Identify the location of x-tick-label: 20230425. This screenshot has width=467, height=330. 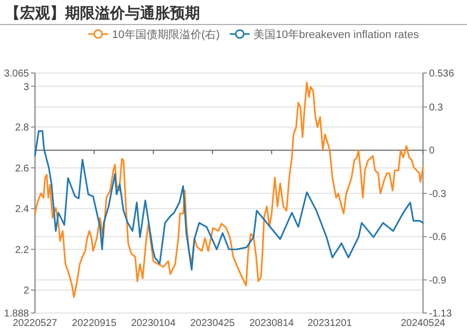
(213, 323).